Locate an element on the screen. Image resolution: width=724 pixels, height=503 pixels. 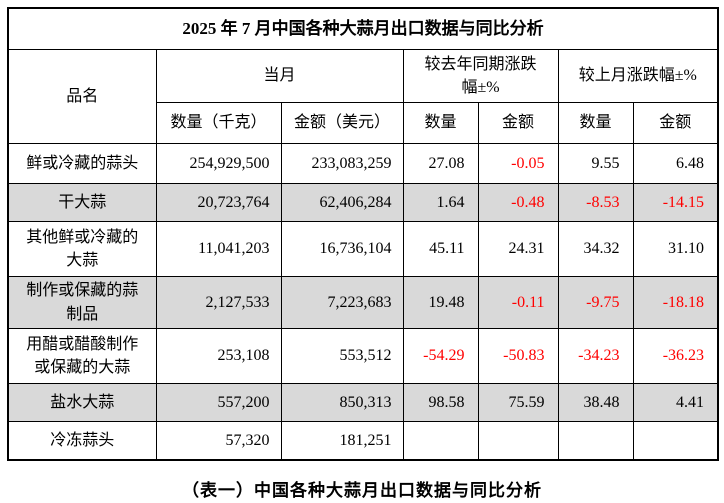
header-amount-usd: 金额（美元） is located at coordinates (342, 123).